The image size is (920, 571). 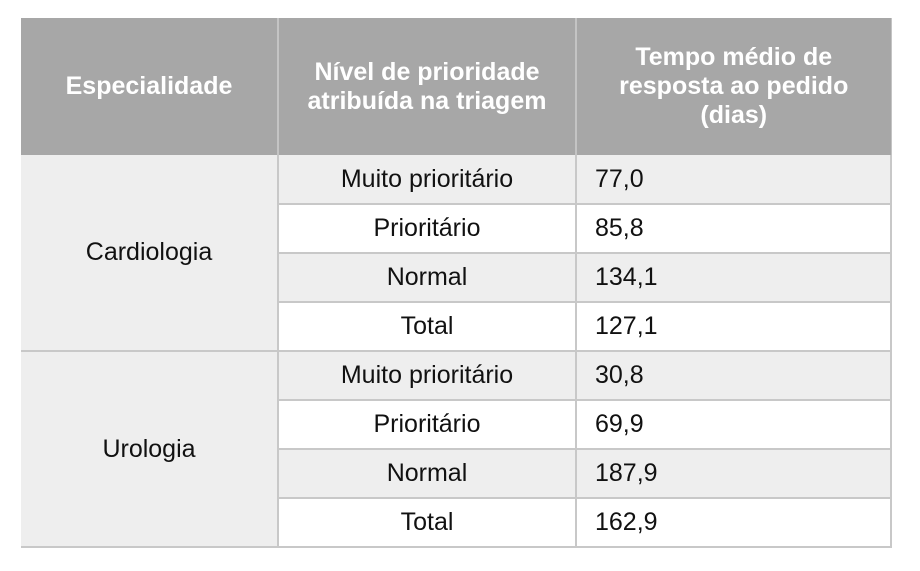 What do you see at coordinates (427, 71) in the screenshot?
I see `header-priority-line1: Nível de prioridade` at bounding box center [427, 71].